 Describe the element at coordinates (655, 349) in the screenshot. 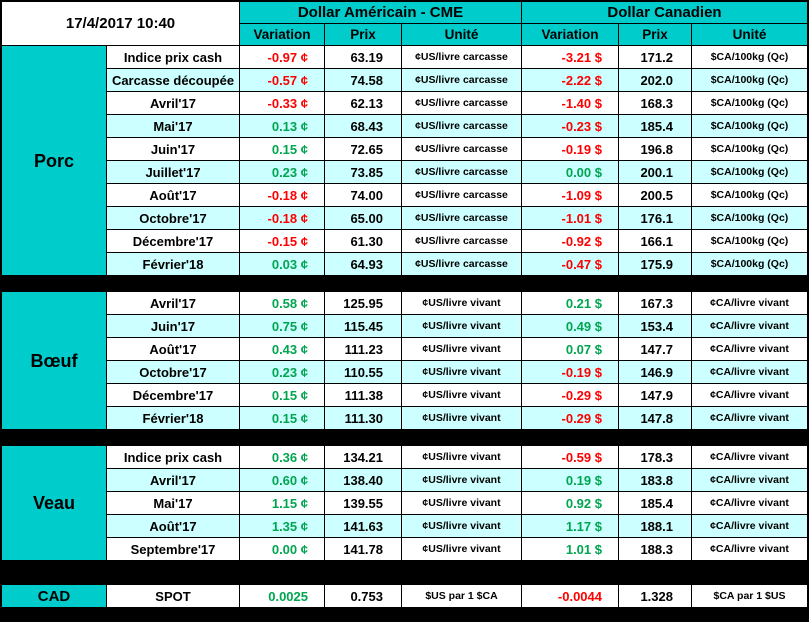

I see `ca-prix-value: 147.7` at that location.